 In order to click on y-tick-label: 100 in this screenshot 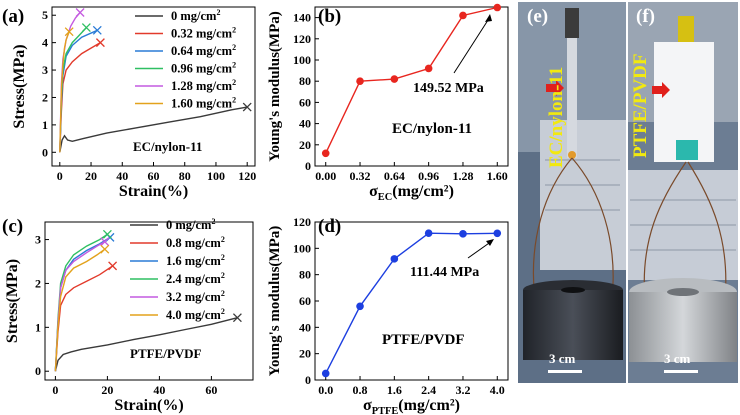, I will do `click(302, 248)`.